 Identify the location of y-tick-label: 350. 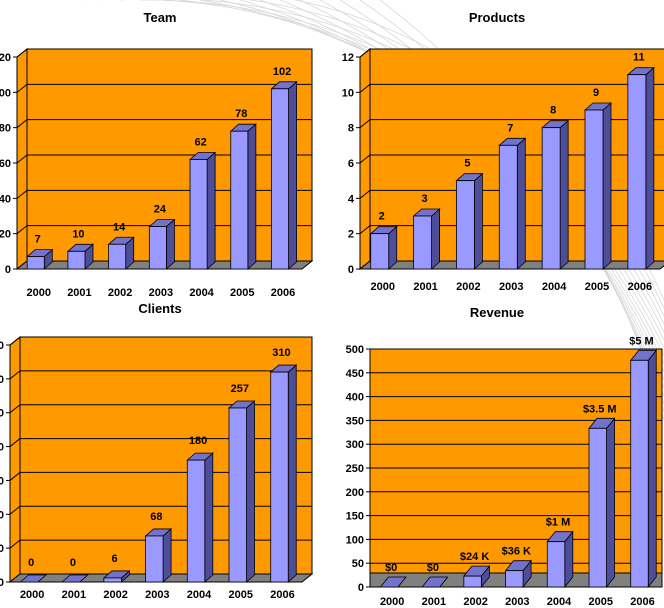
(2, 346).